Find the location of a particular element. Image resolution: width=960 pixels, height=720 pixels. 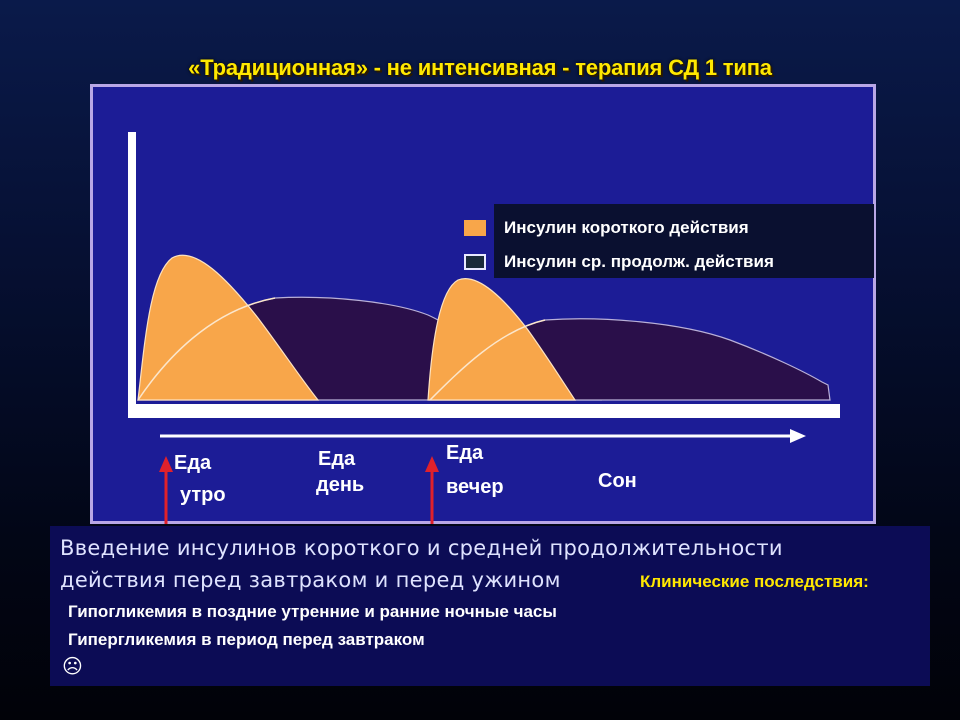

y-axis is located at coordinates (132, 275).